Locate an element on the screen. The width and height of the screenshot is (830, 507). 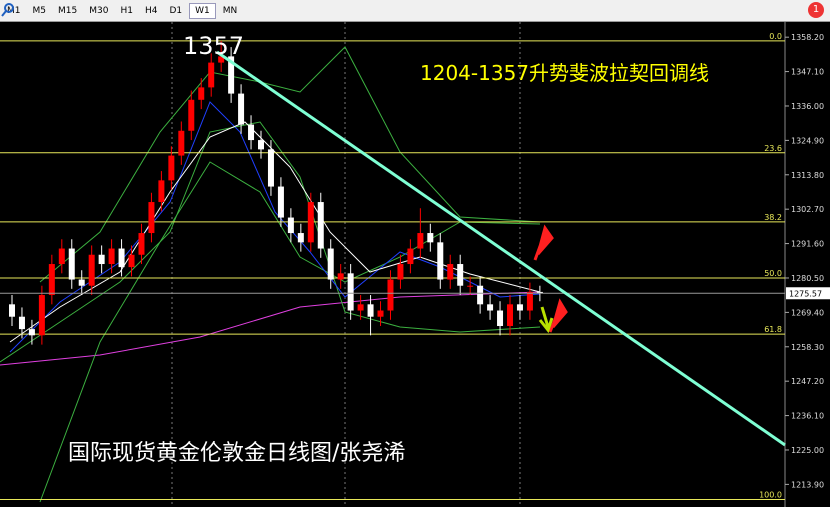
y-tick-label: 1358.20 is located at coordinates (807, 37).